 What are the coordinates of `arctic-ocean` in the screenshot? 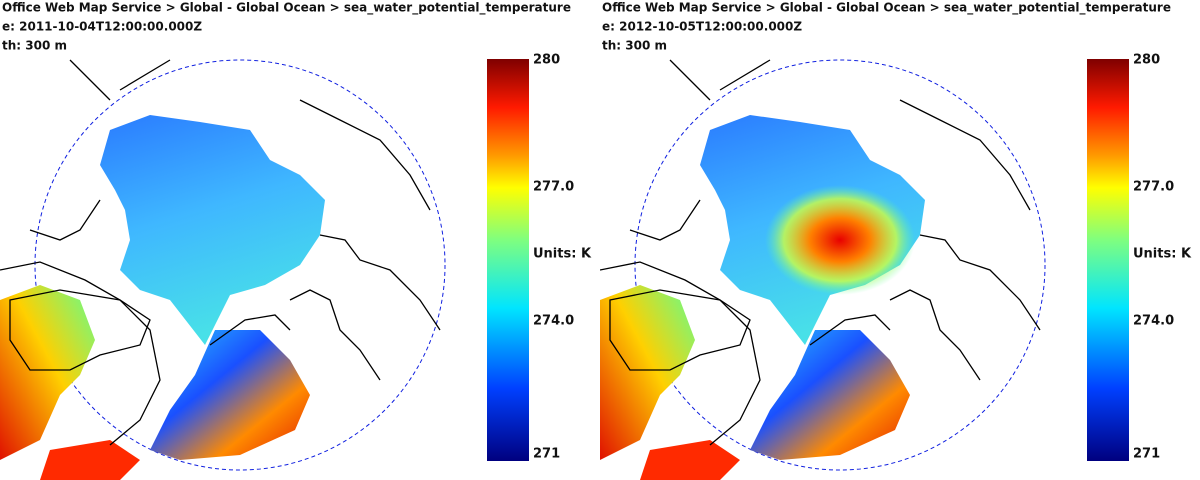 It's located at (212, 230).